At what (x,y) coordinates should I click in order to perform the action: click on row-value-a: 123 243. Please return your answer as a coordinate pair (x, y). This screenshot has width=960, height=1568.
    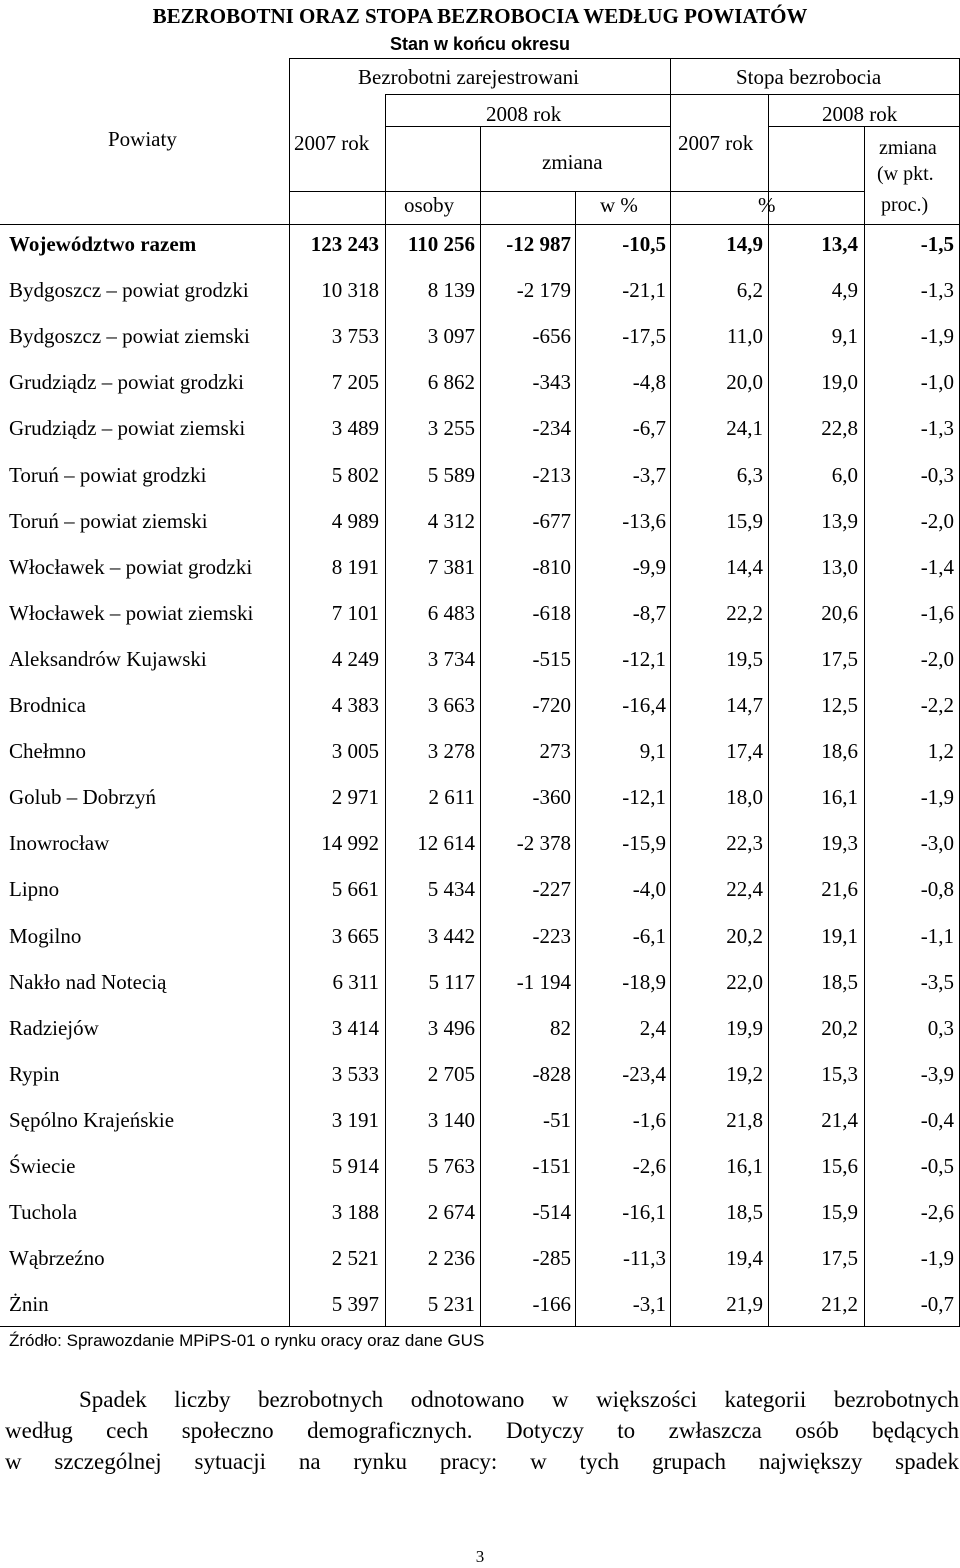
    Looking at the image, I should click on (344, 244).